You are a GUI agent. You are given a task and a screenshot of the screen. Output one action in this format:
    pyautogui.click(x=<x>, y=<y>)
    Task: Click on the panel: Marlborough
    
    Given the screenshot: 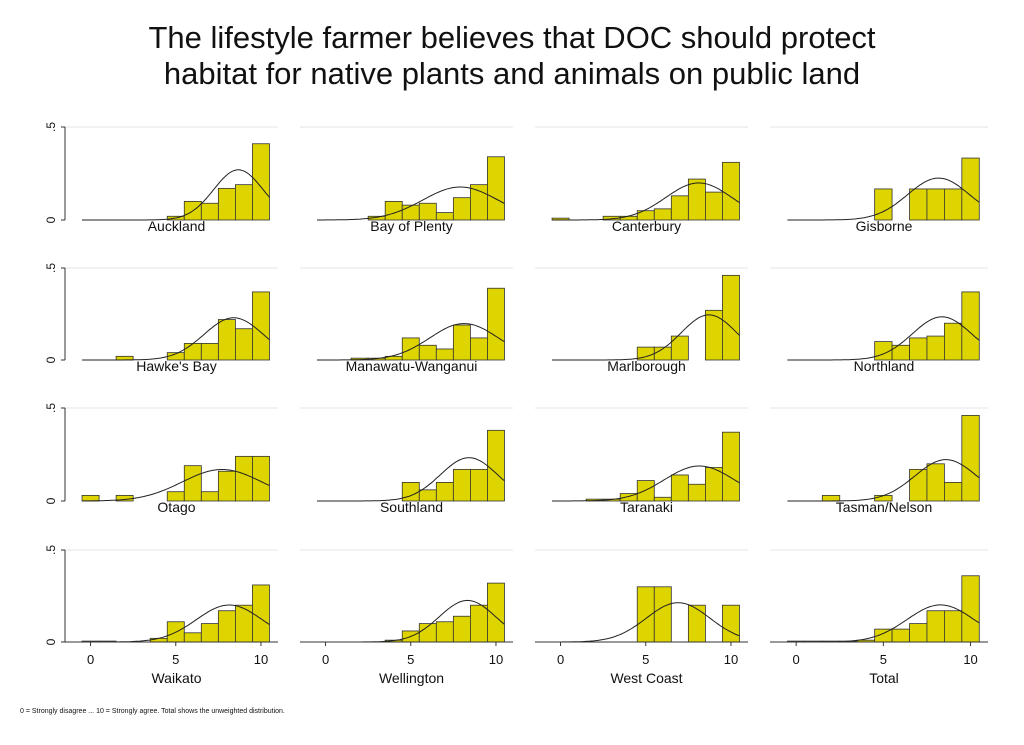 What is the action you would take?
    pyautogui.click(x=641, y=320)
    